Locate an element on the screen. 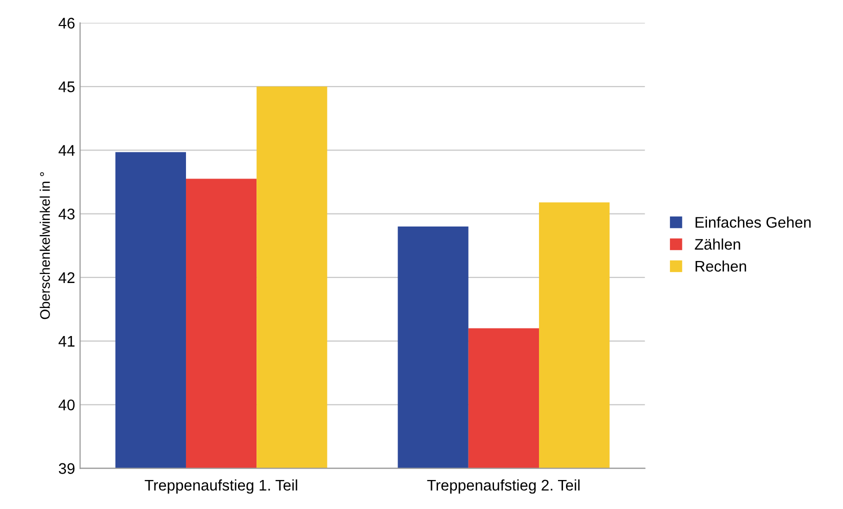  y-tick-label: 41 is located at coordinates (66, 341).